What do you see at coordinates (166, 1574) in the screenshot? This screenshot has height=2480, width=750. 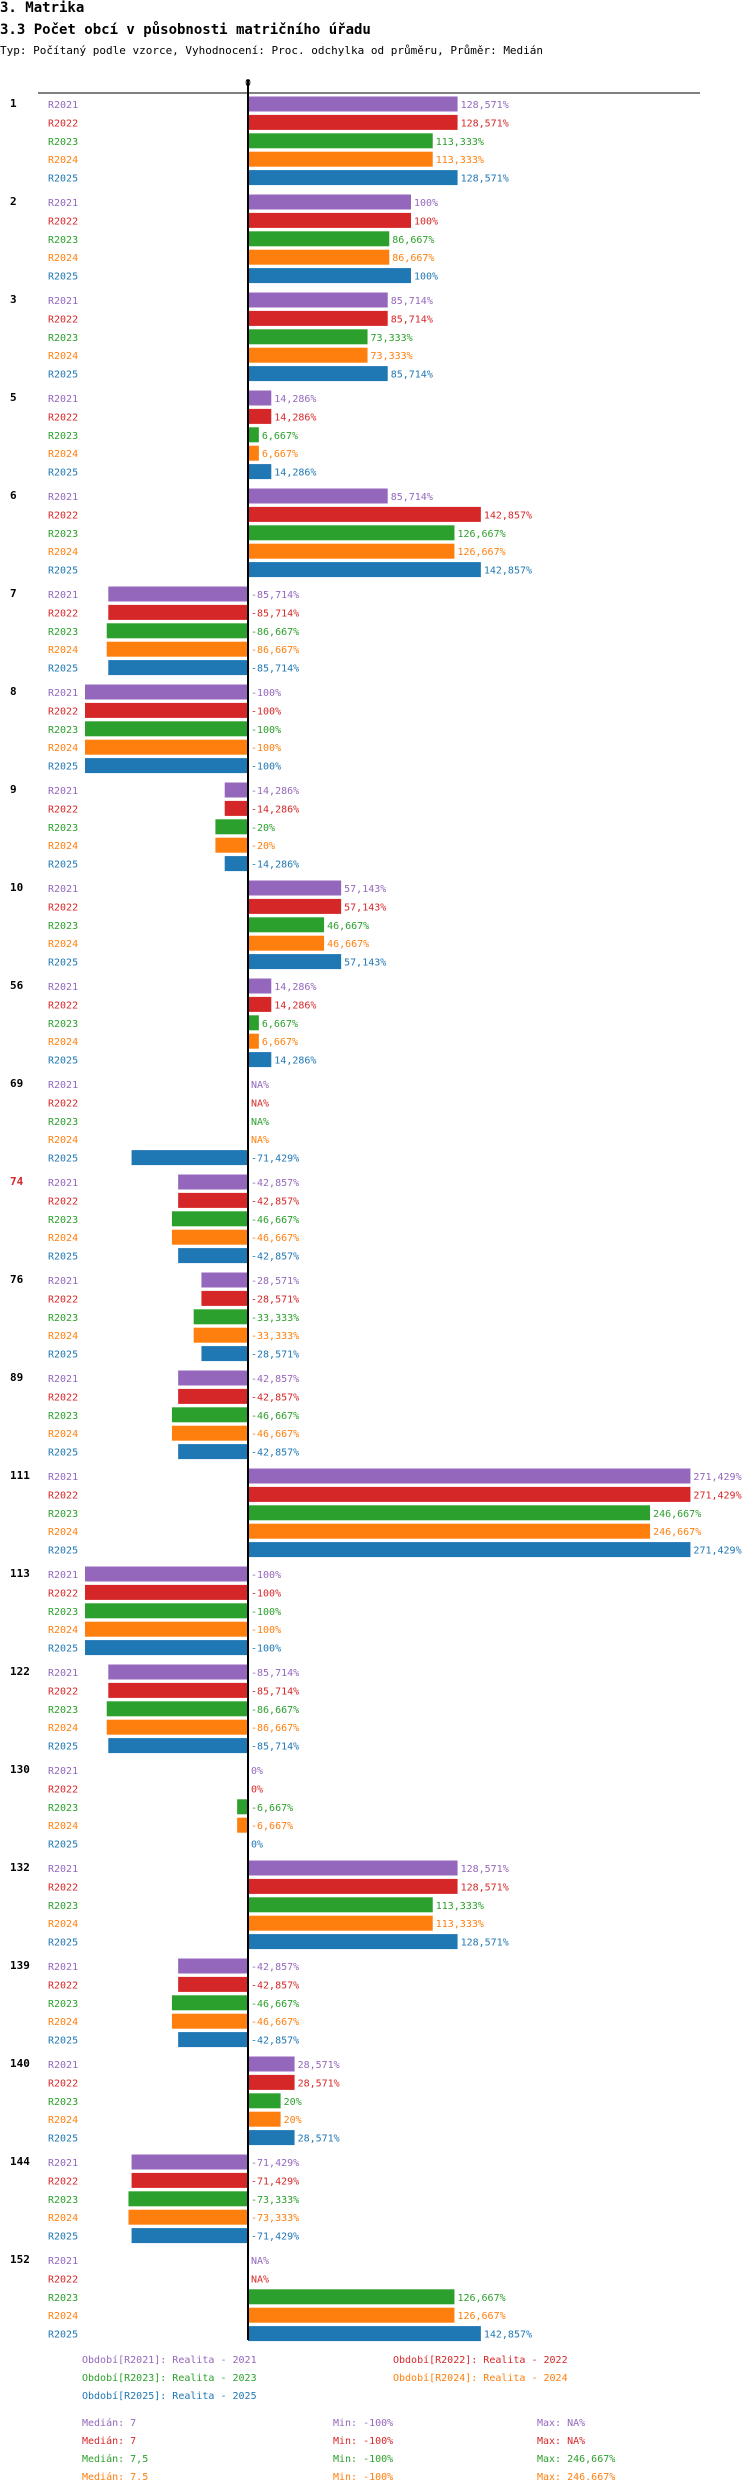 I see `bar-113-r2021` at bounding box center [166, 1574].